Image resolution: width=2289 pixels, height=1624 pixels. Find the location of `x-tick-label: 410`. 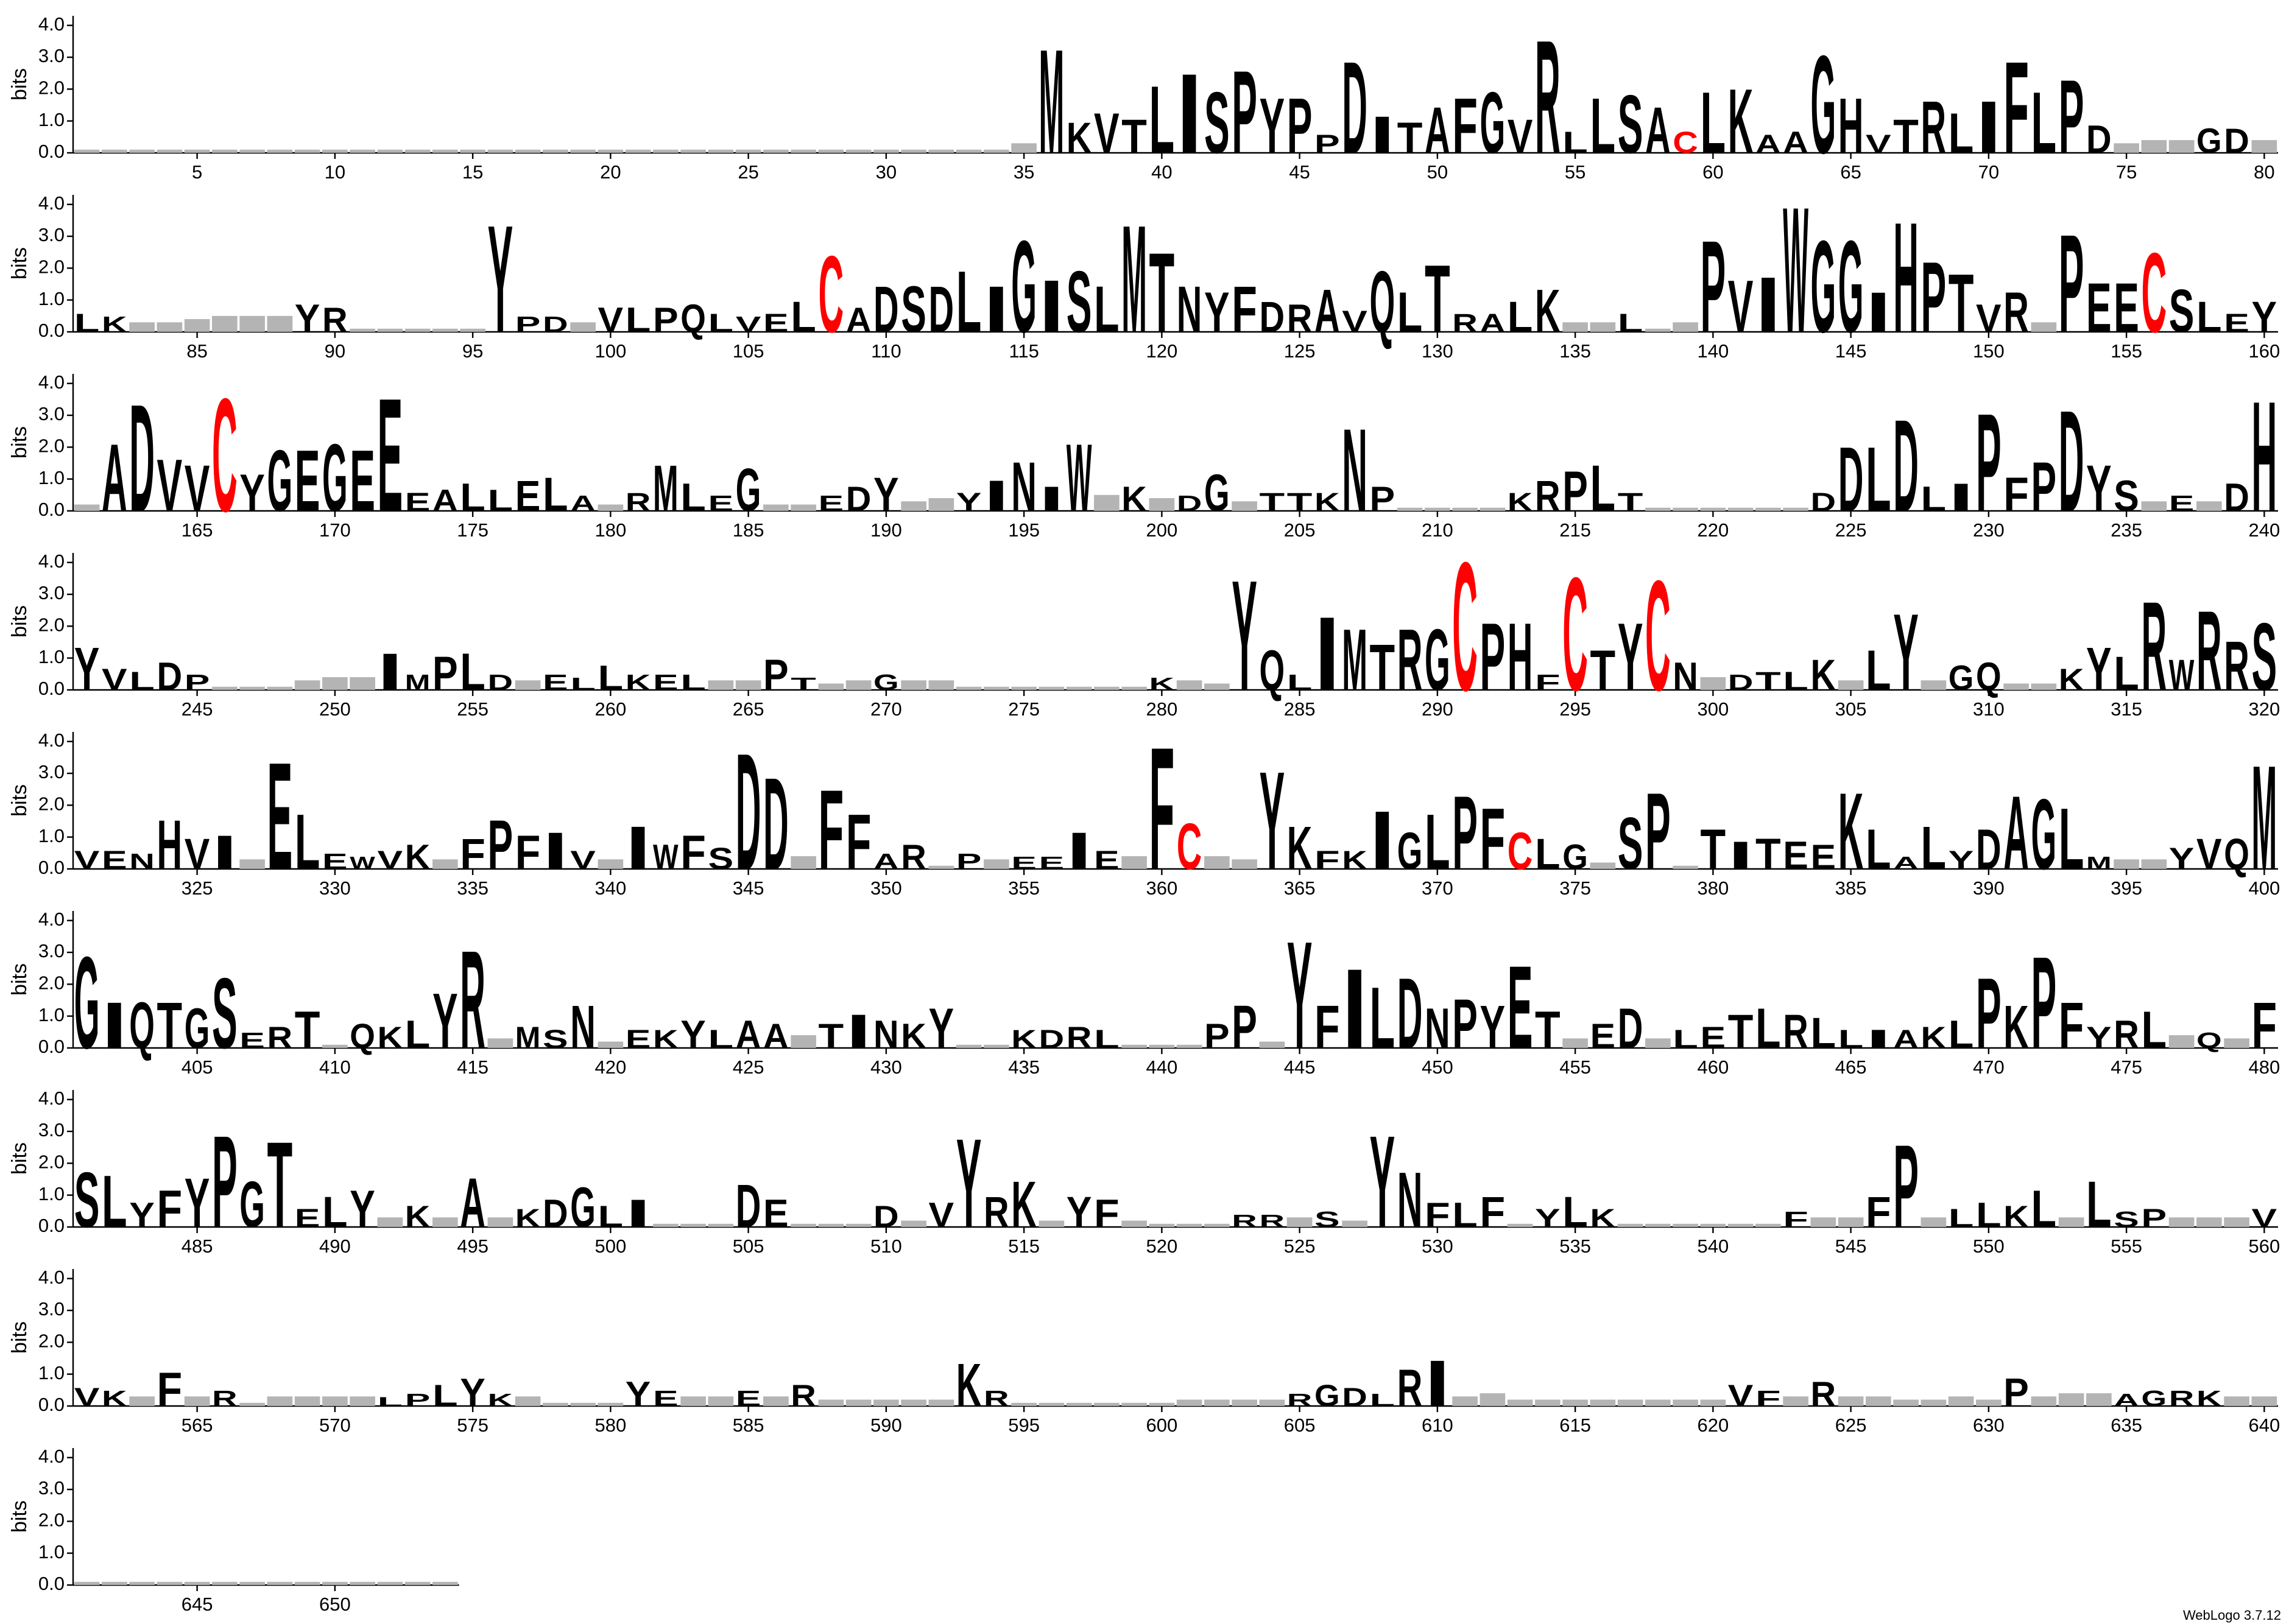

x-tick-label: 410 is located at coordinates (335, 1067).